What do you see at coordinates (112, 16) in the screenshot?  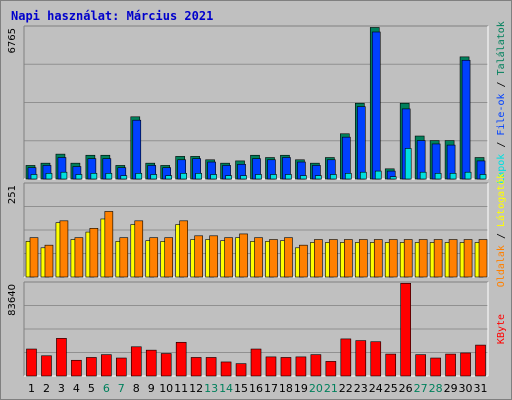 I see `chart-title: Napi használat: Március 2021` at bounding box center [112, 16].